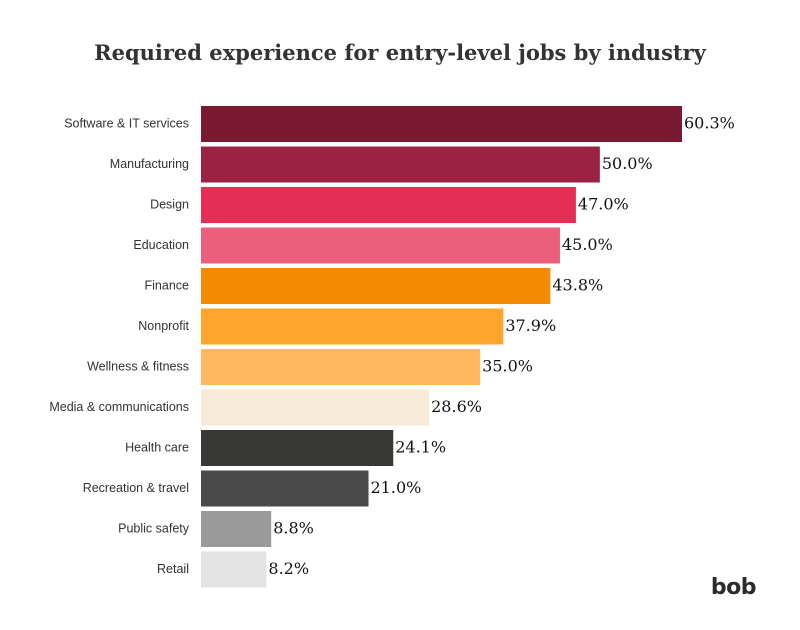 This screenshot has width=800, height=630. What do you see at coordinates (126, 123) in the screenshot?
I see `category-label: Software & IT services` at bounding box center [126, 123].